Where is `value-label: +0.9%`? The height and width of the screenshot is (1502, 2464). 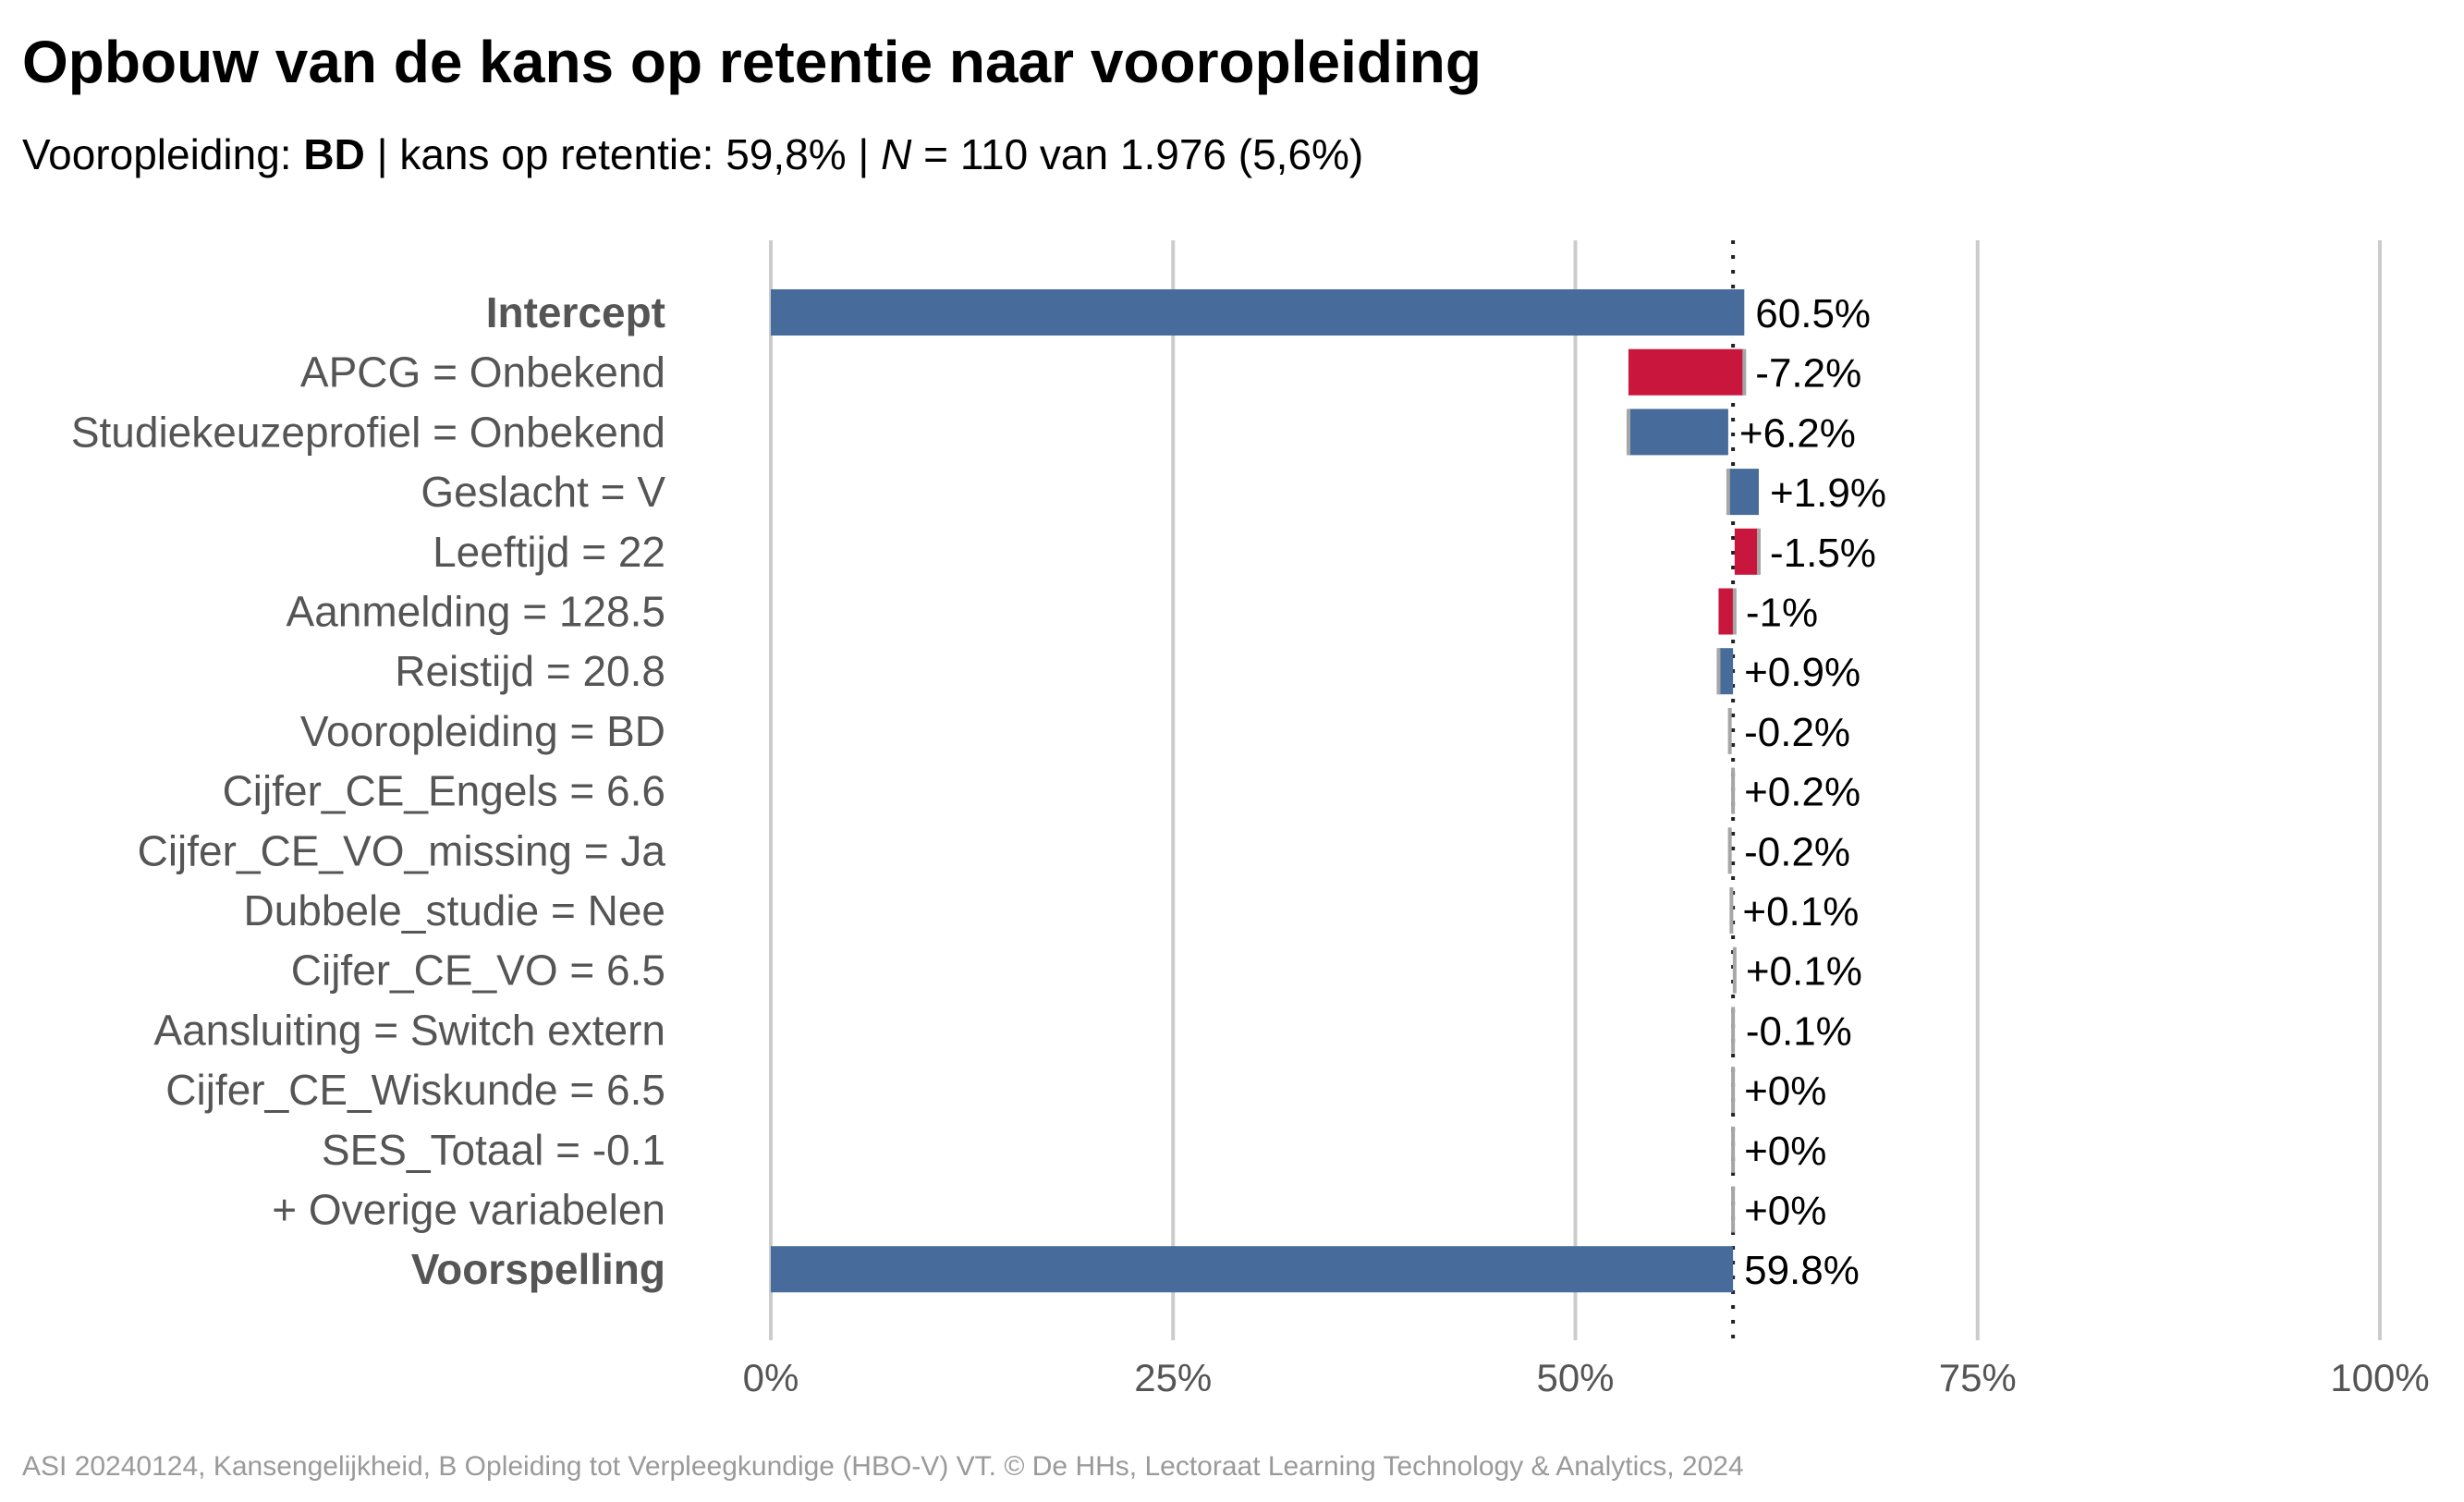
value-label: +0.9% is located at coordinates (1802, 672).